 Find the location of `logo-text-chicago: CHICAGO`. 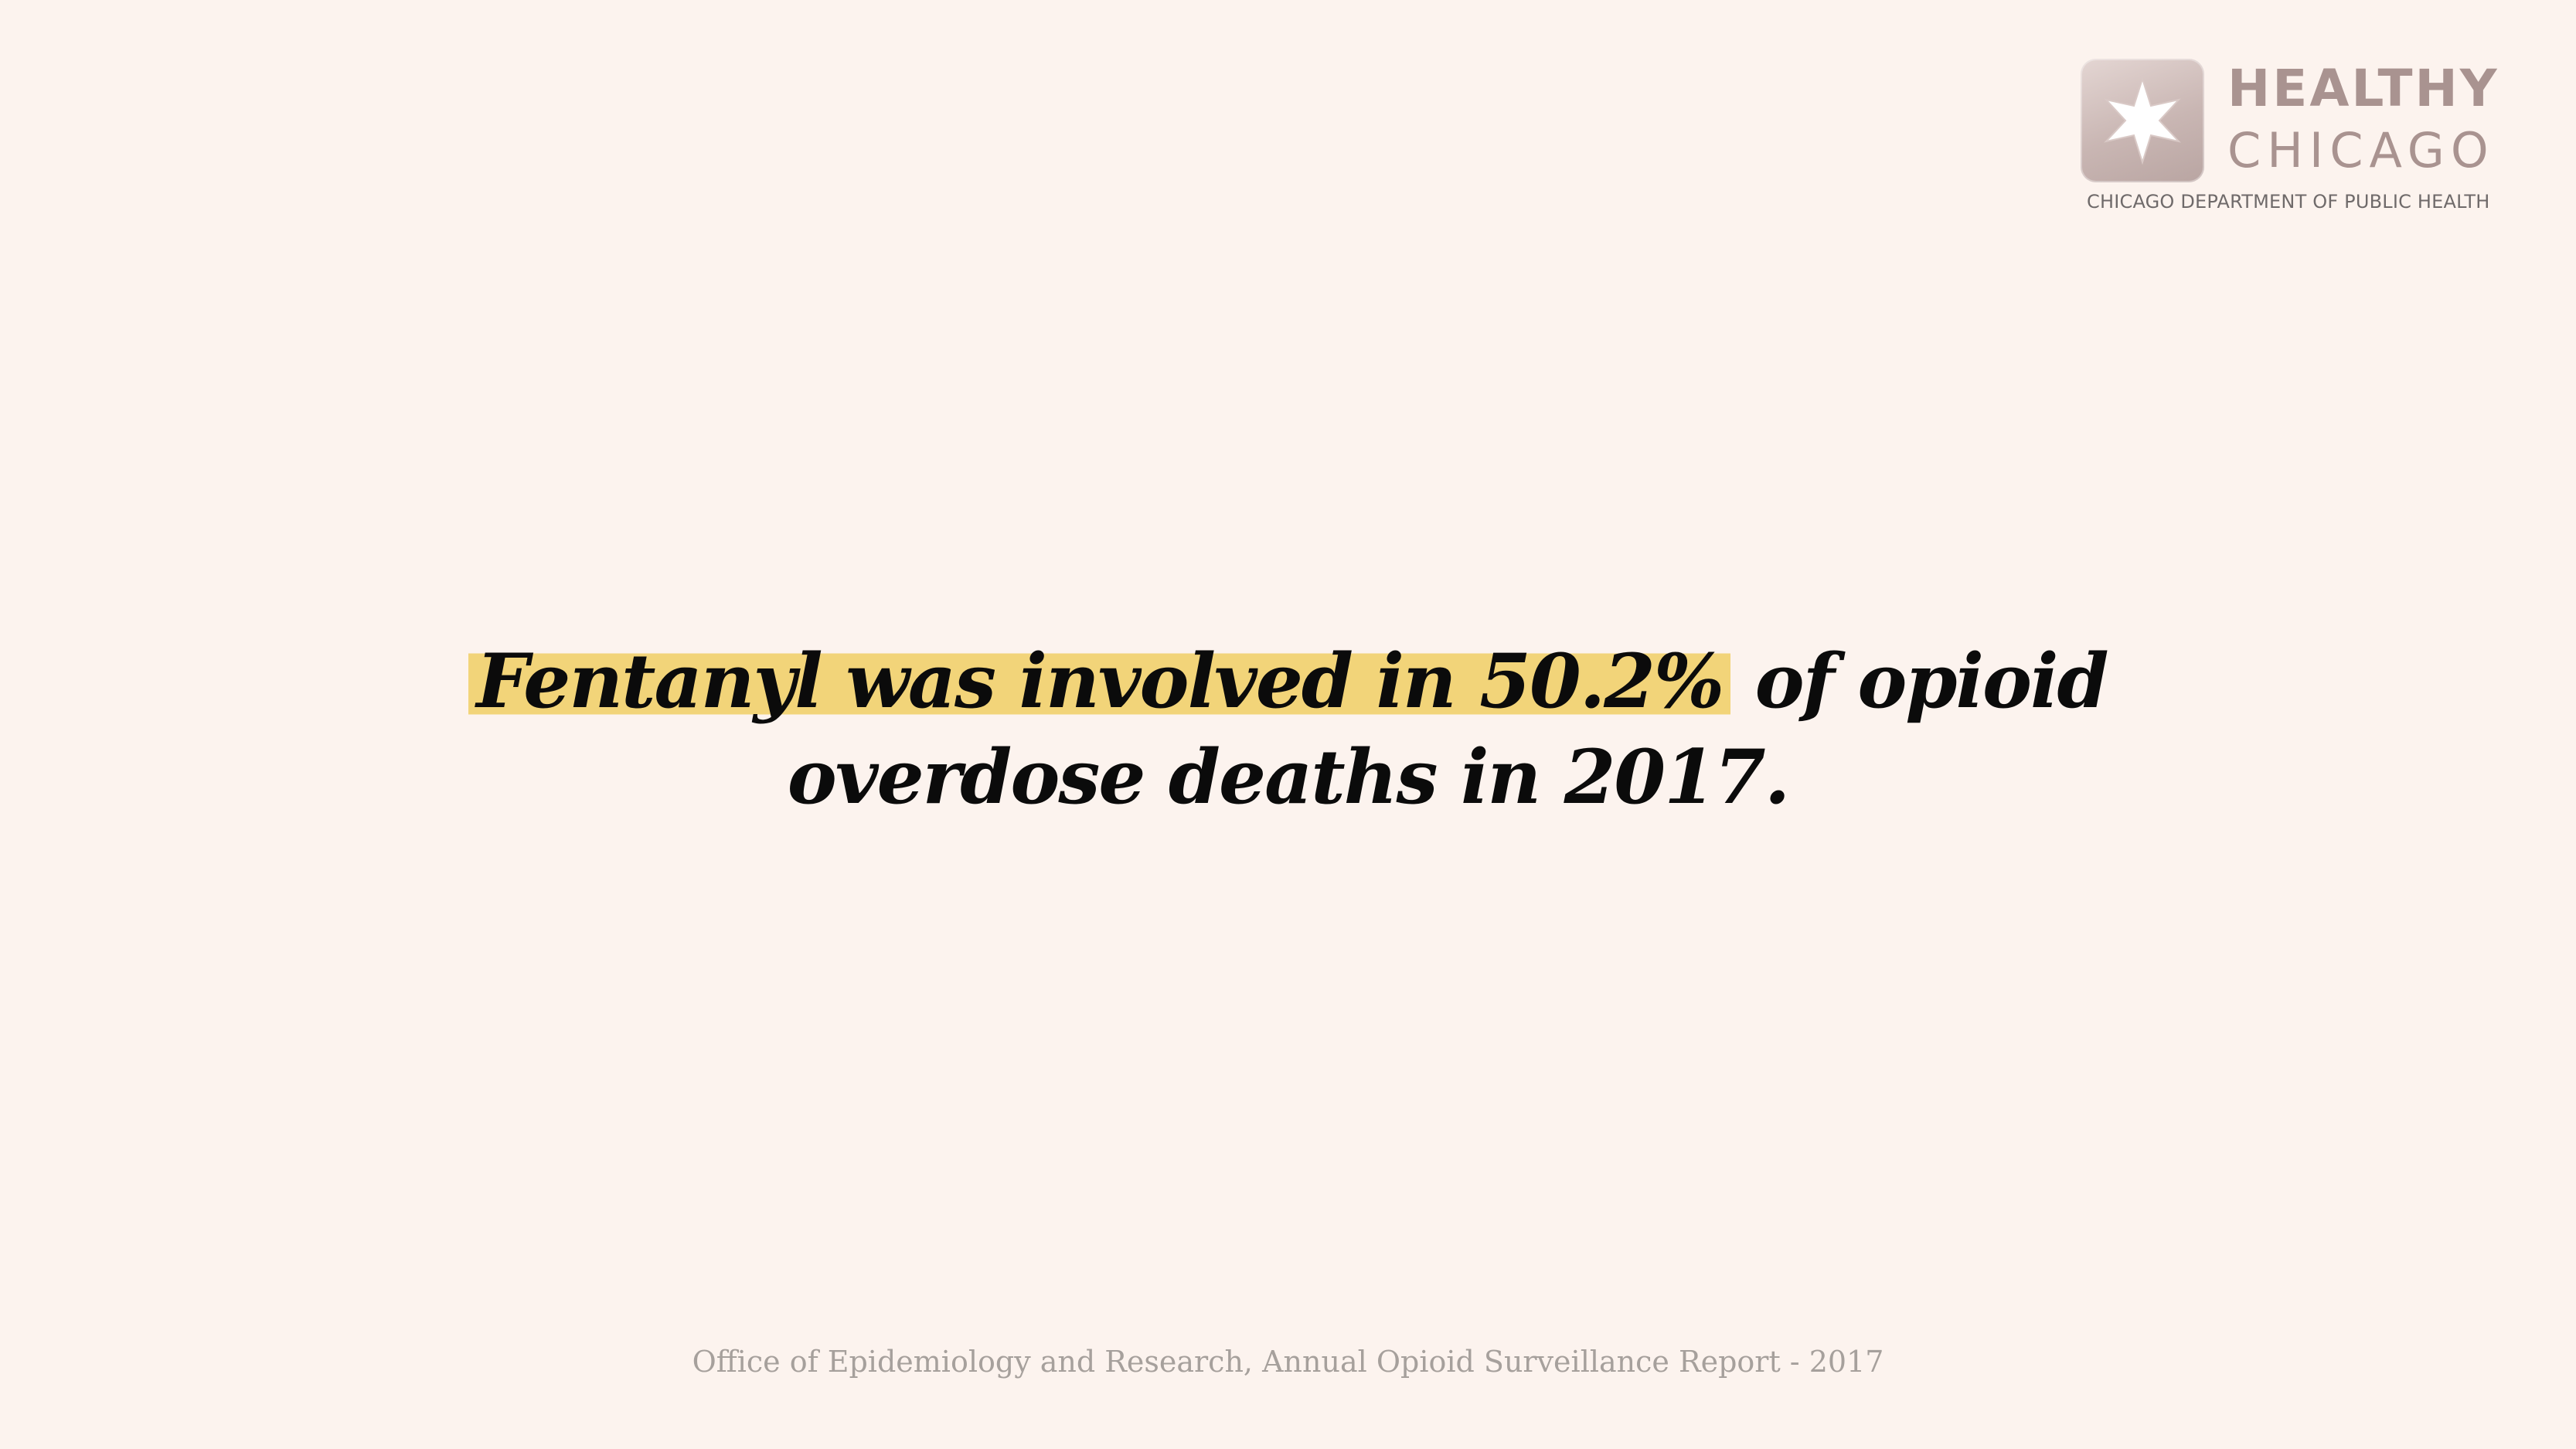

logo-text-chicago: CHICAGO is located at coordinates (2361, 151).